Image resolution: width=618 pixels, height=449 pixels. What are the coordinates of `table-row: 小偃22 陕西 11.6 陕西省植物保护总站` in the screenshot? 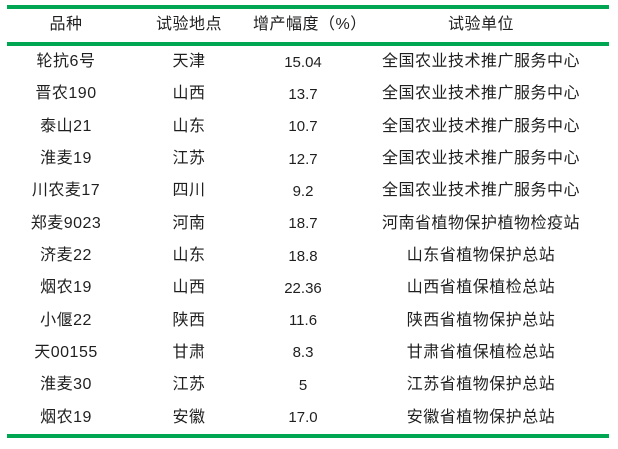 It's located at (308, 321).